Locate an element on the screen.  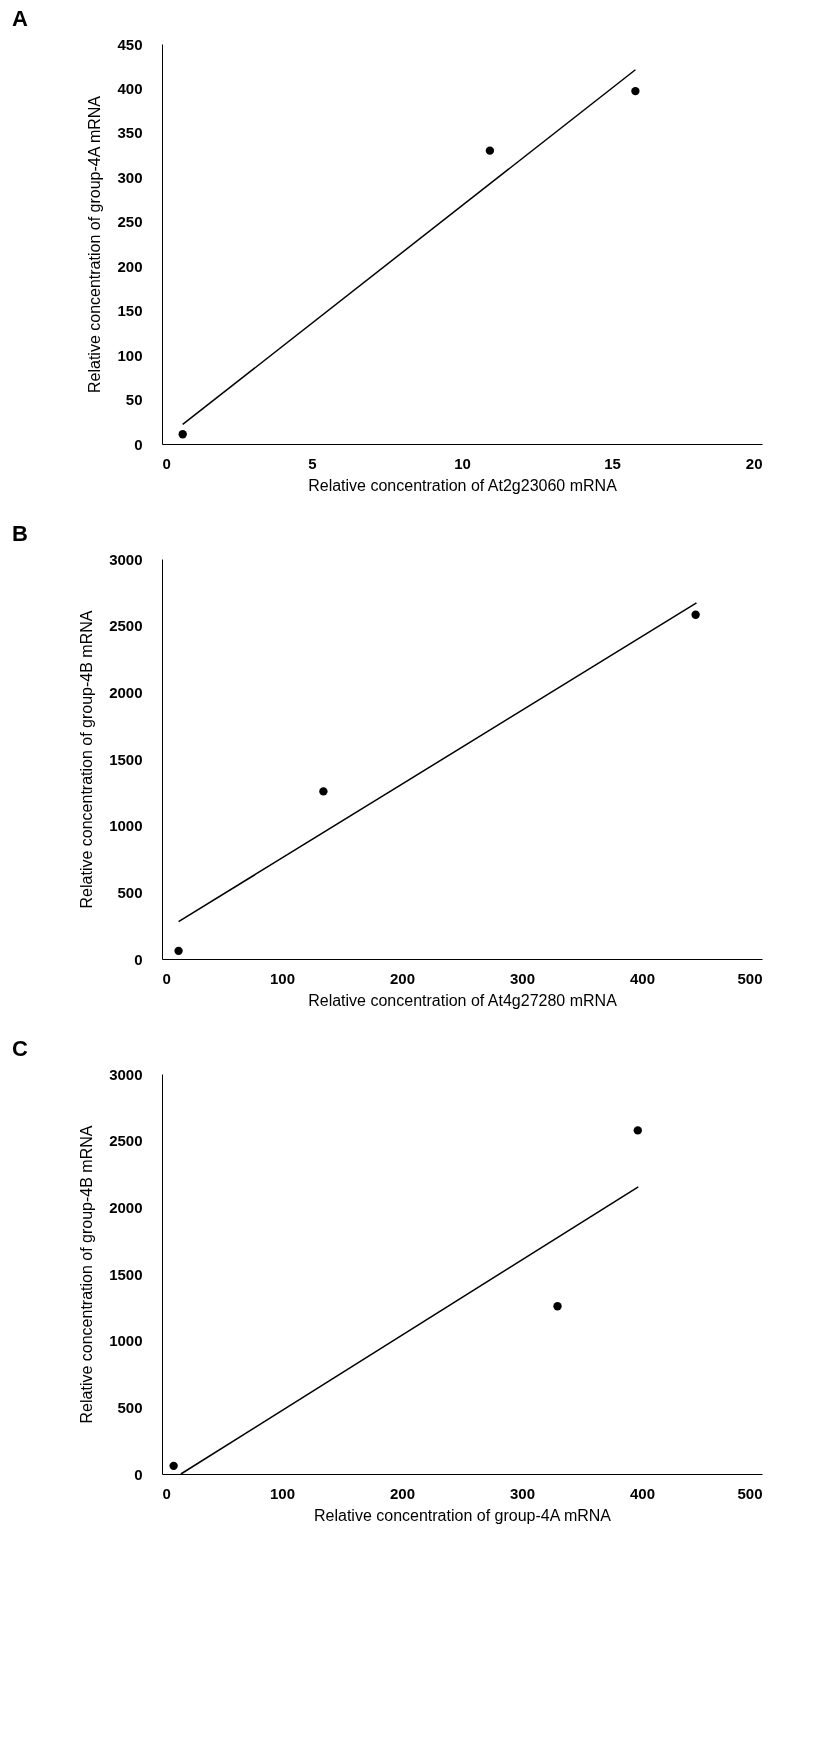
y-tick-label: 350 is located at coordinates (130, 133).